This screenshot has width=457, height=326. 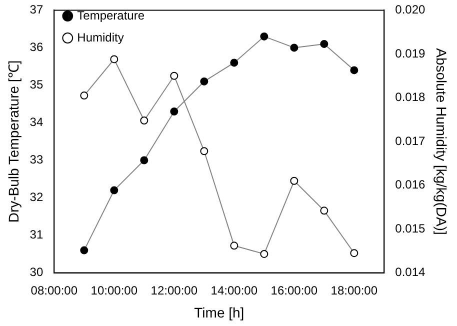 I want to click on y-tick-label: 31, so click(x=37, y=235).